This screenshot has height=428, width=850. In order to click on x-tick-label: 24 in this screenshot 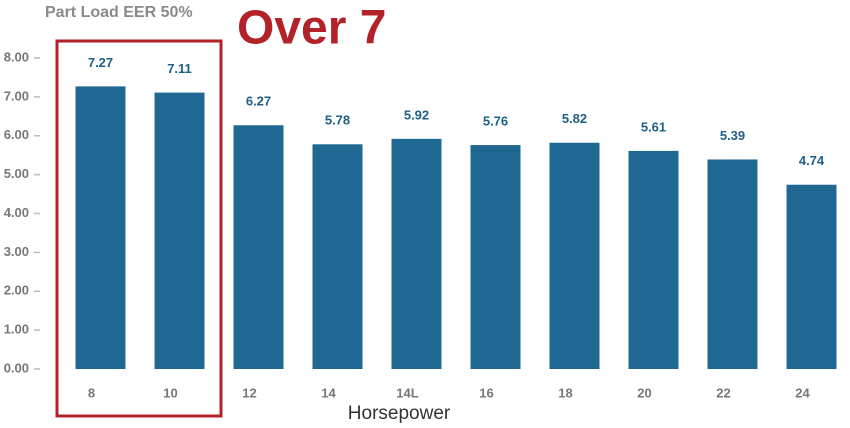, I will do `click(802, 392)`.